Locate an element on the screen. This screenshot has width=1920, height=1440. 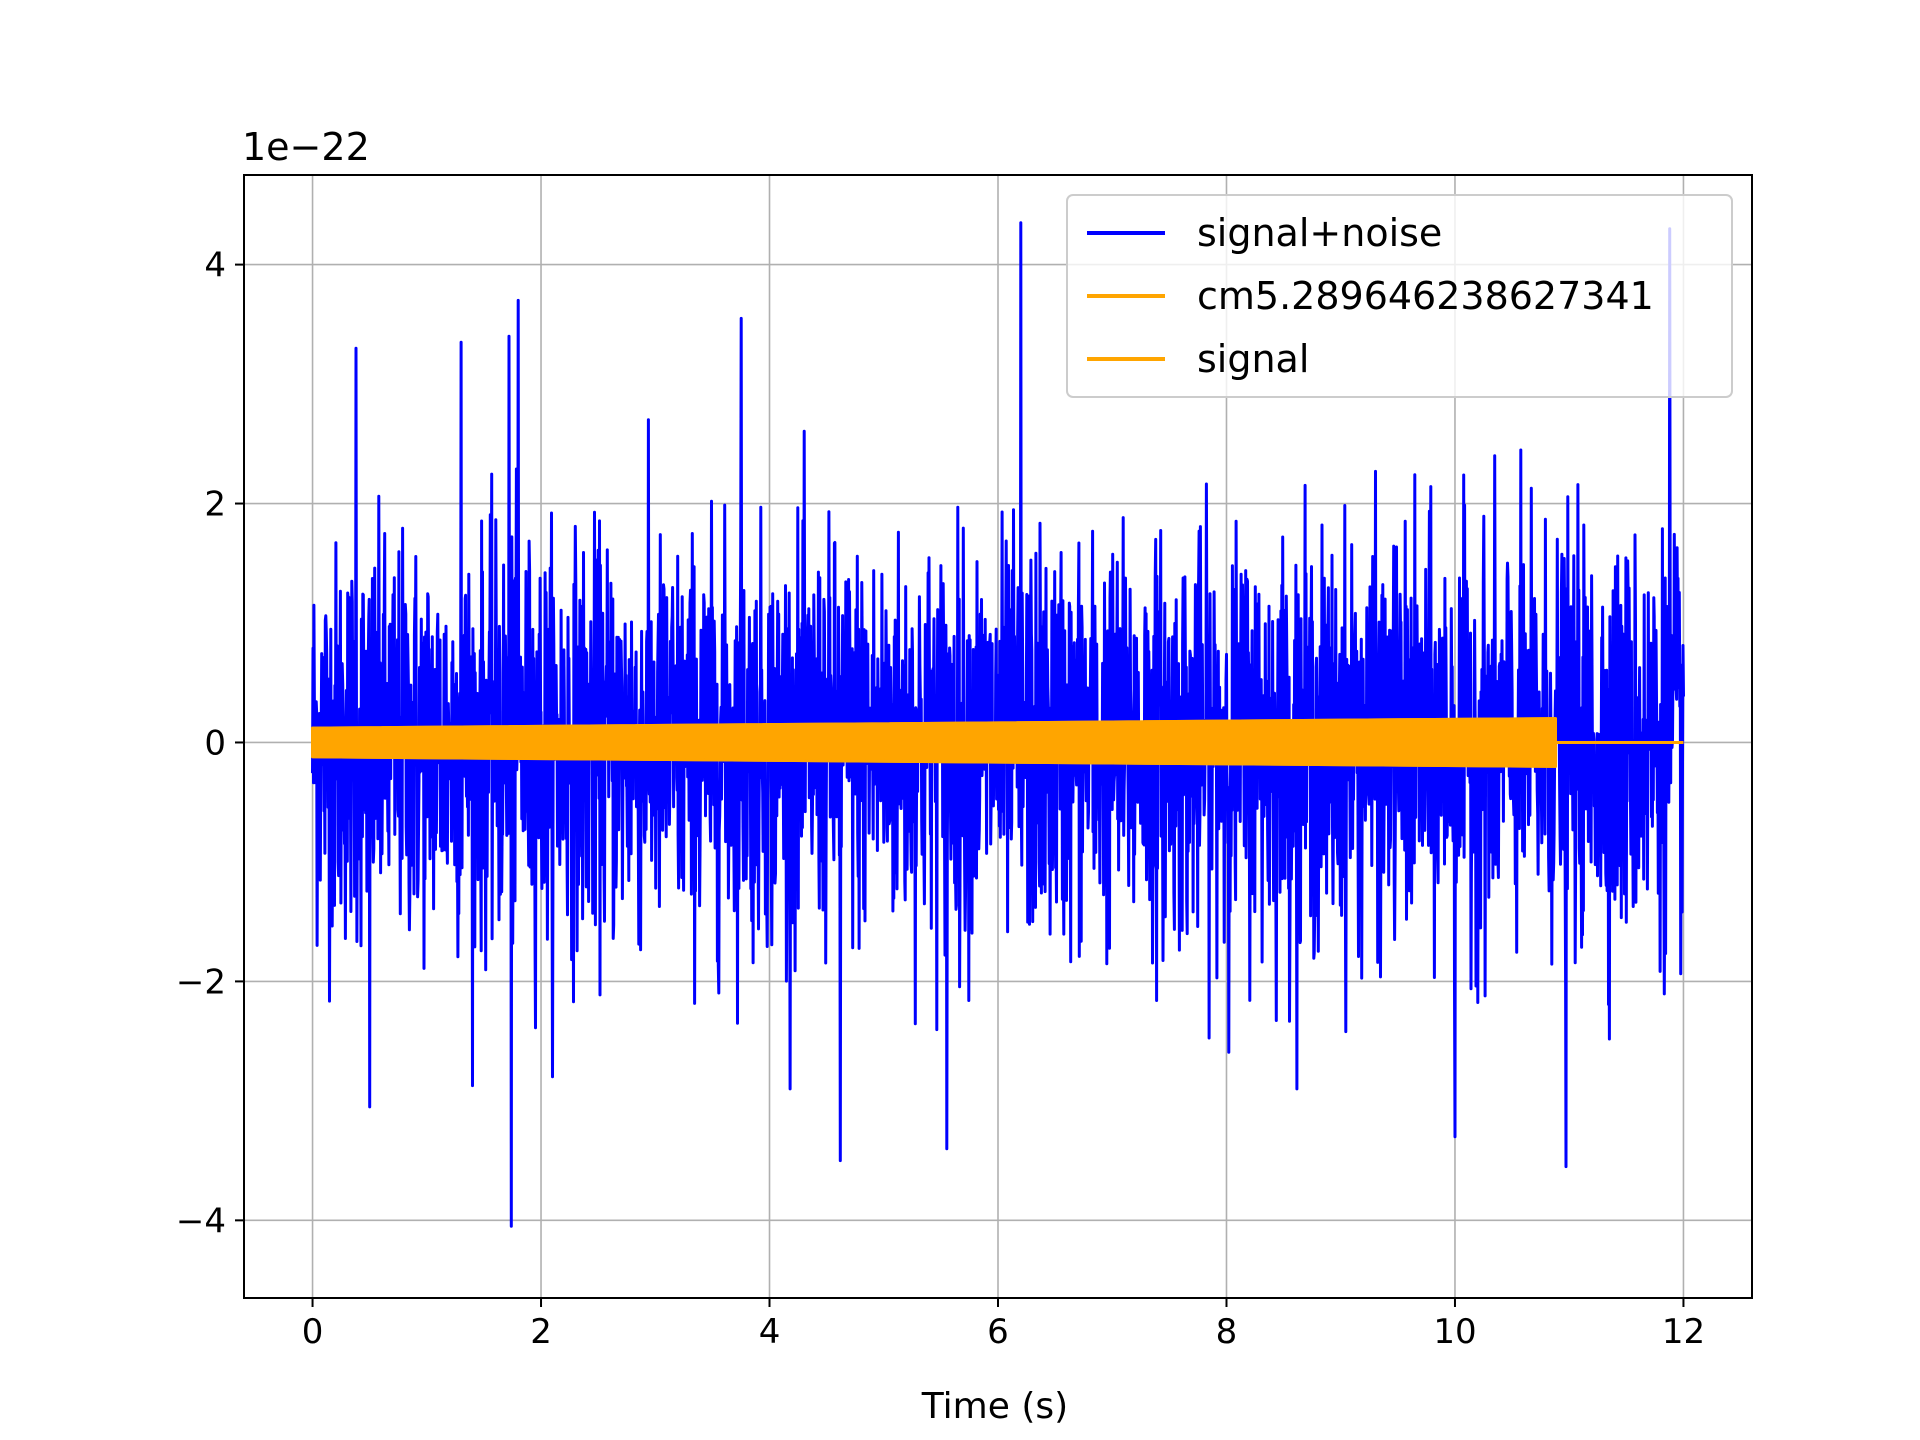
legend-box is located at coordinates (1399, 296).